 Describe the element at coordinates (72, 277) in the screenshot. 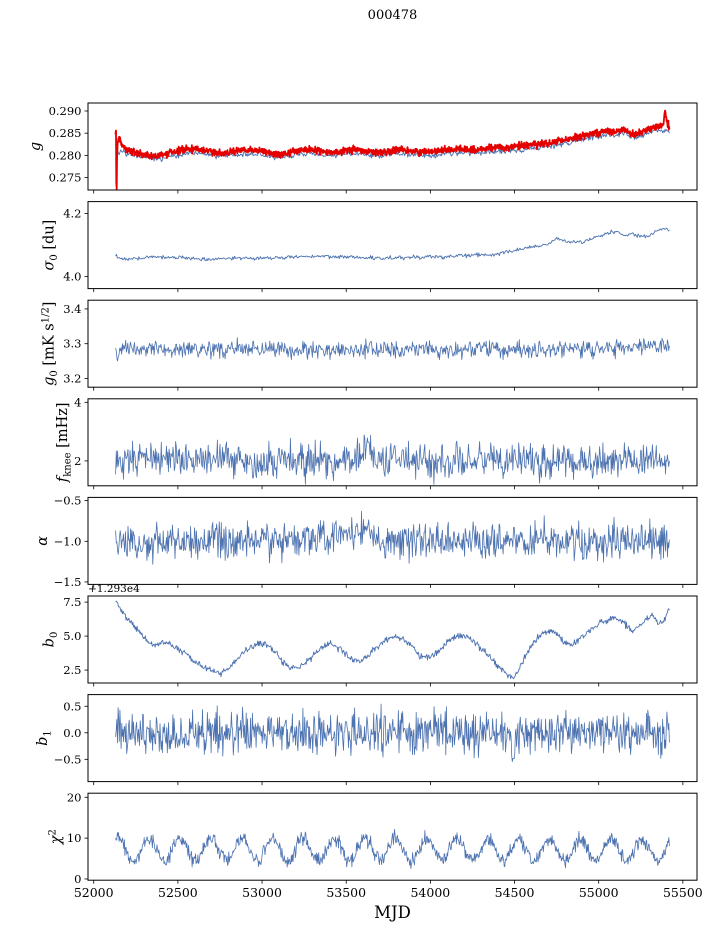

I see `y-tick-label: 4.0` at that location.